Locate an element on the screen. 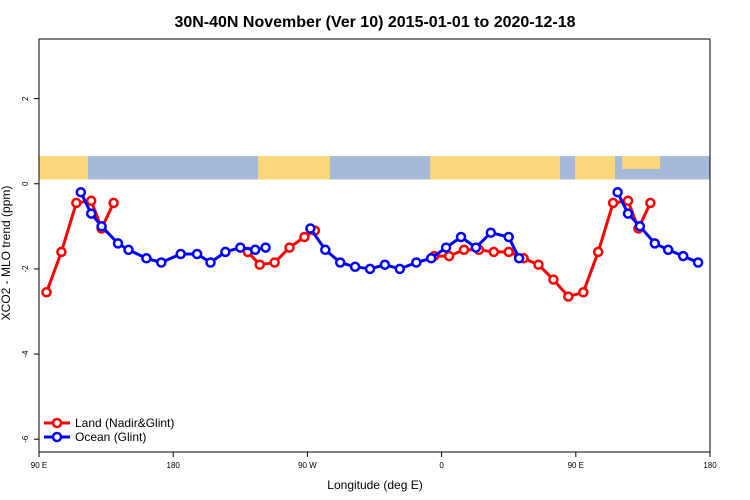  x-axis: 90 E 180 90 W 0 90 E 180 is located at coordinates (374, 461).